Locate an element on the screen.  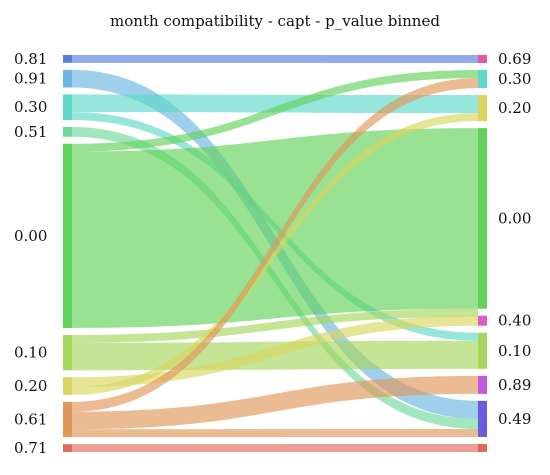
right-node-label: 0.40 is located at coordinates (514, 321).